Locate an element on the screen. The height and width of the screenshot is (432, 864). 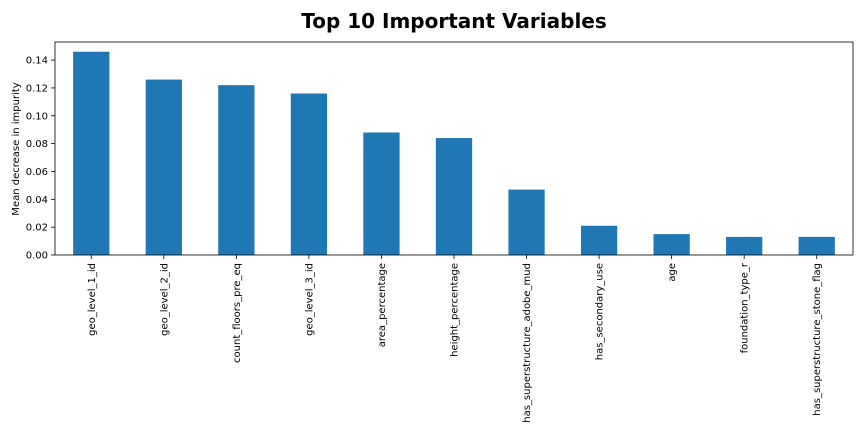
x-tick-label: area_percentage is located at coordinates (382, 305).